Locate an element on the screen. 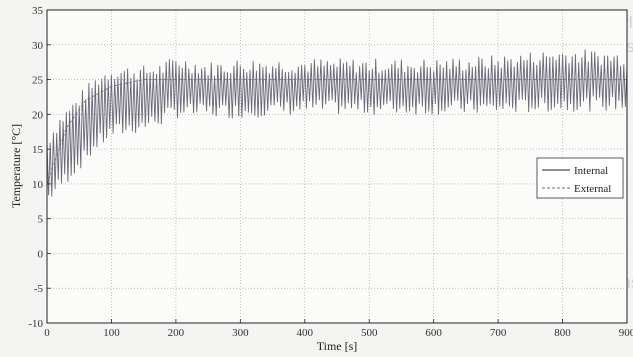 The width and height of the screenshot is (633, 357). legend: Internal External is located at coordinates (580, 178).